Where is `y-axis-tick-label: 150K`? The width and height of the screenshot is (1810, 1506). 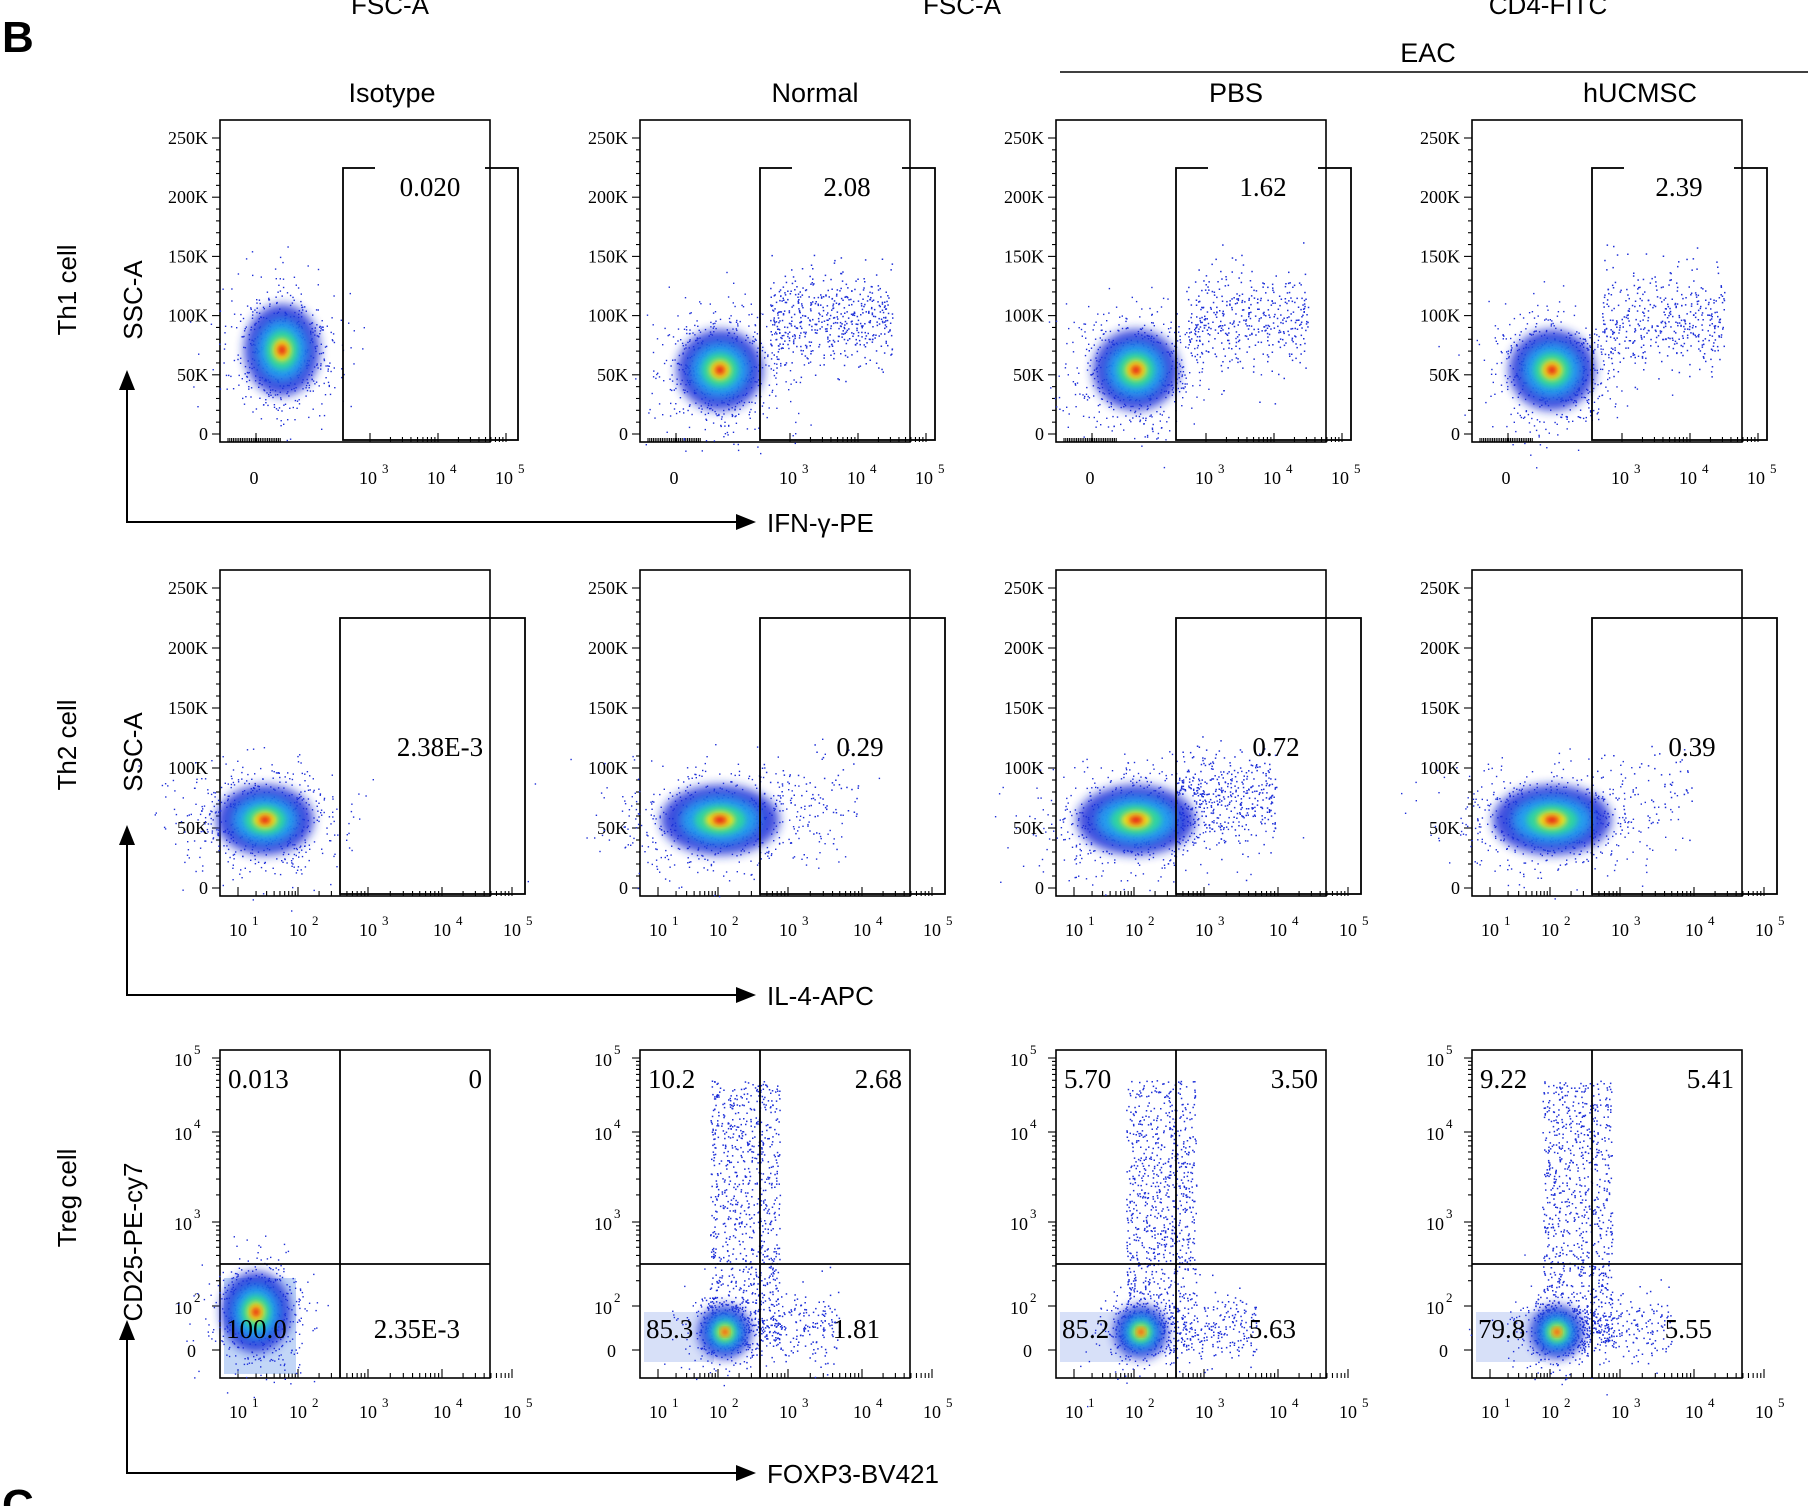 y-axis-tick-label: 150K is located at coordinates (1440, 256).